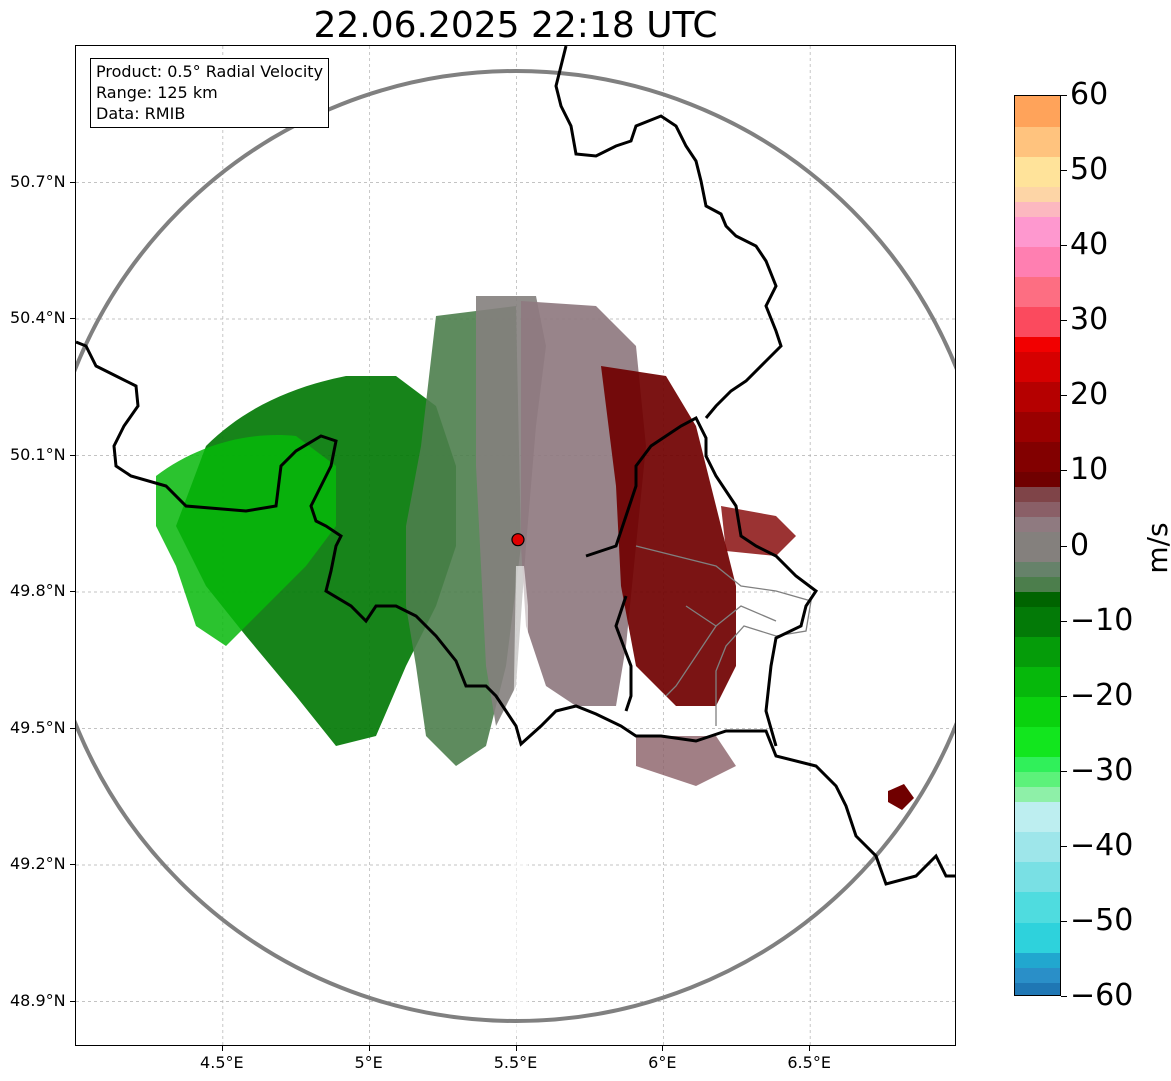 The height and width of the screenshot is (1081, 1171). What do you see at coordinates (1089, 245) in the screenshot?
I see `colorbar-tick-label: 40` at bounding box center [1089, 245].